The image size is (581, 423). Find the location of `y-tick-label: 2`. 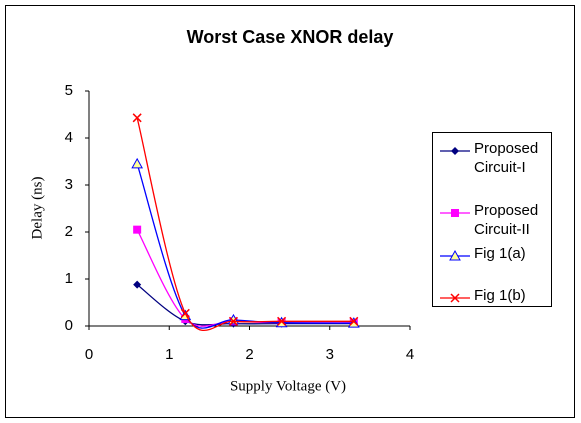

y-tick-label: 2 is located at coordinates (69, 231).